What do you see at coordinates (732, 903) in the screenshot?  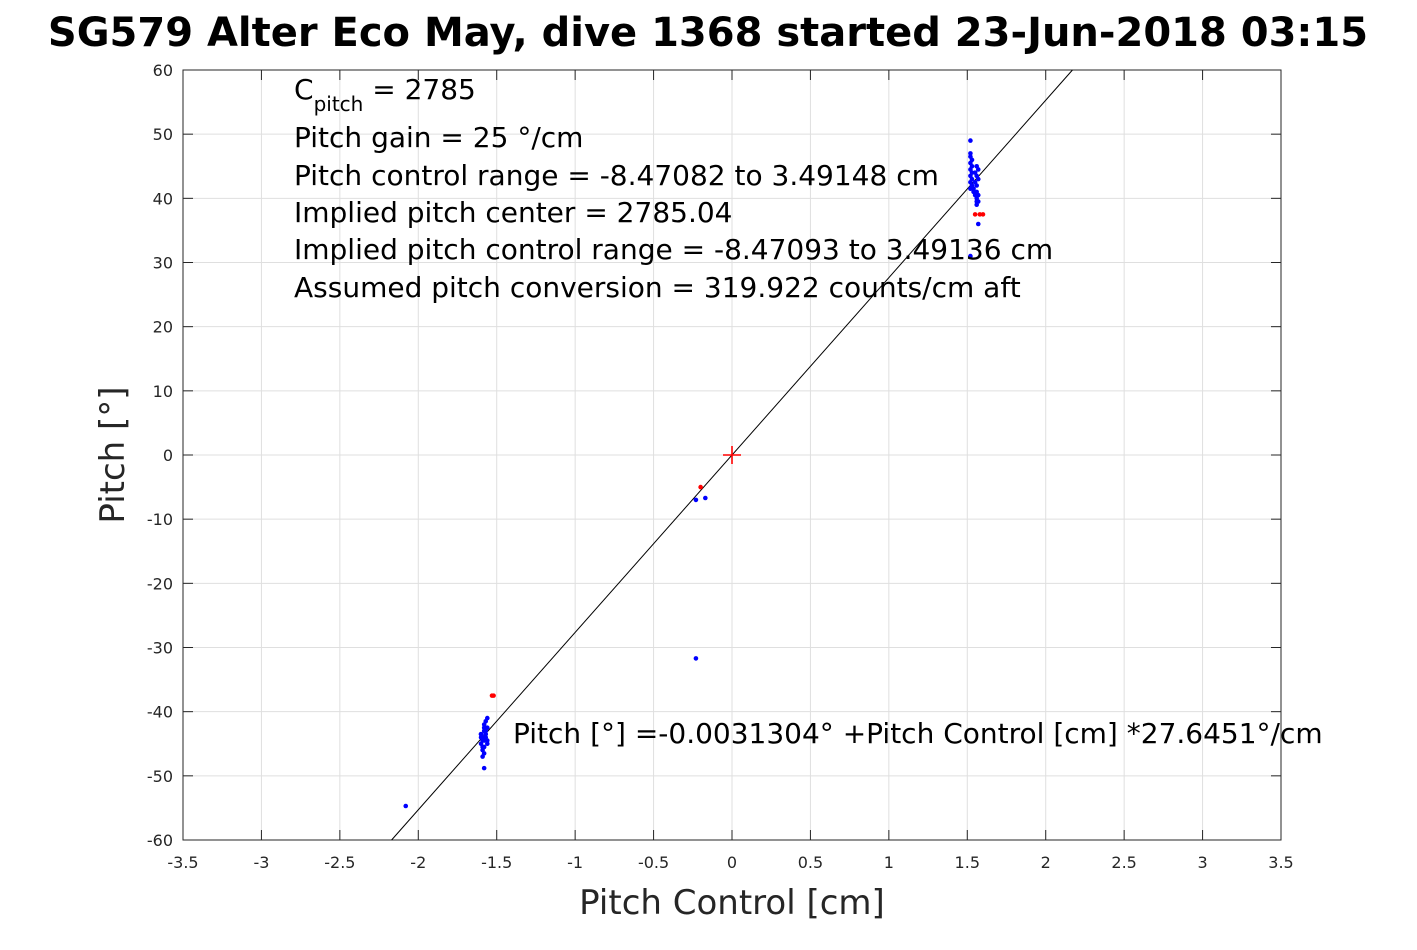 I see `x-axis-label: Pitch Control [cm]` at bounding box center [732, 903].